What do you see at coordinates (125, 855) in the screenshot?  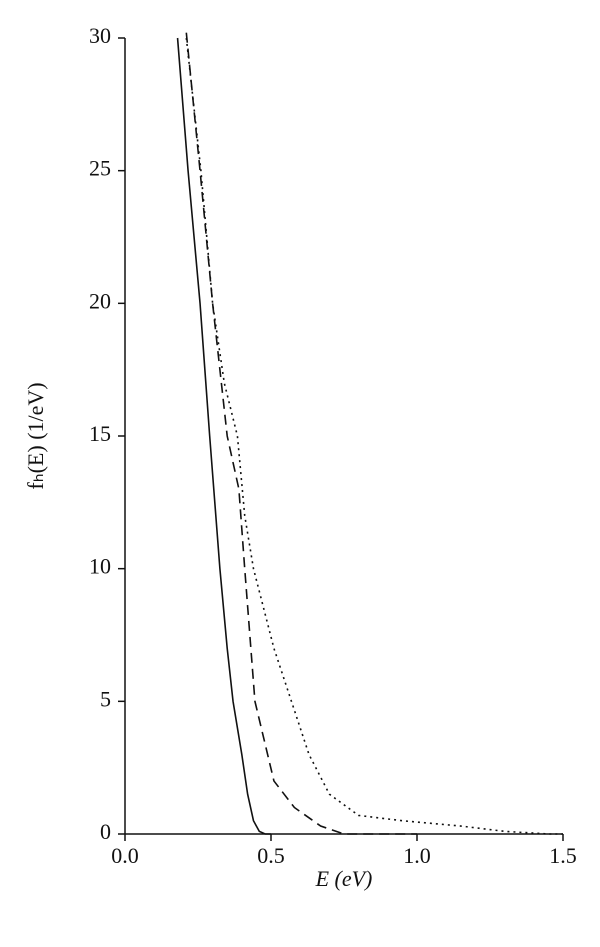 I see `x-tick-label: 0.0` at bounding box center [125, 855].